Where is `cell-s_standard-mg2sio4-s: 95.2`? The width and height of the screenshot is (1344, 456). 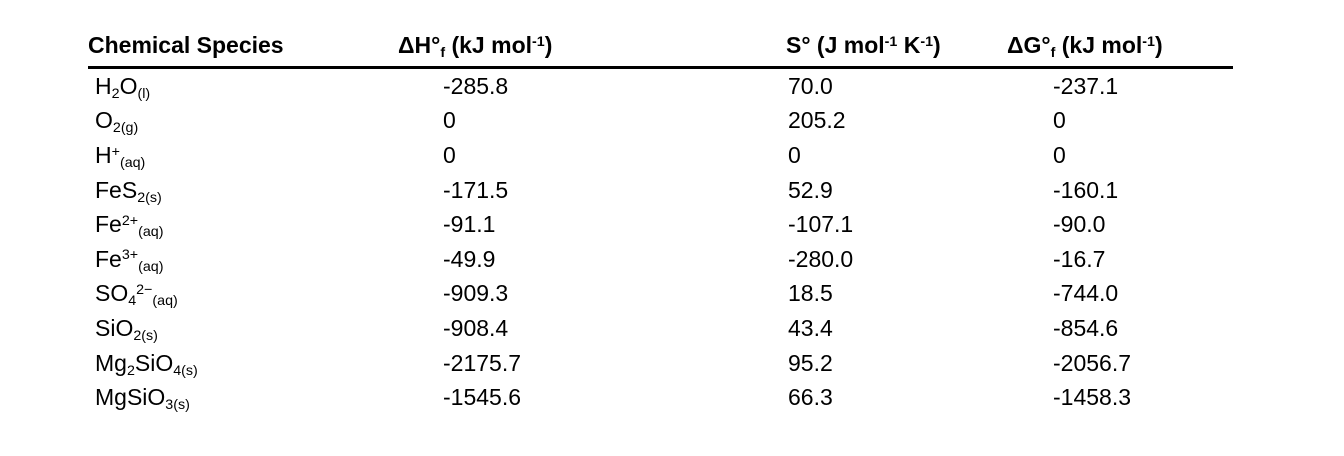 cell-s_standard-mg2sio4-s: 95.2 is located at coordinates (810, 362).